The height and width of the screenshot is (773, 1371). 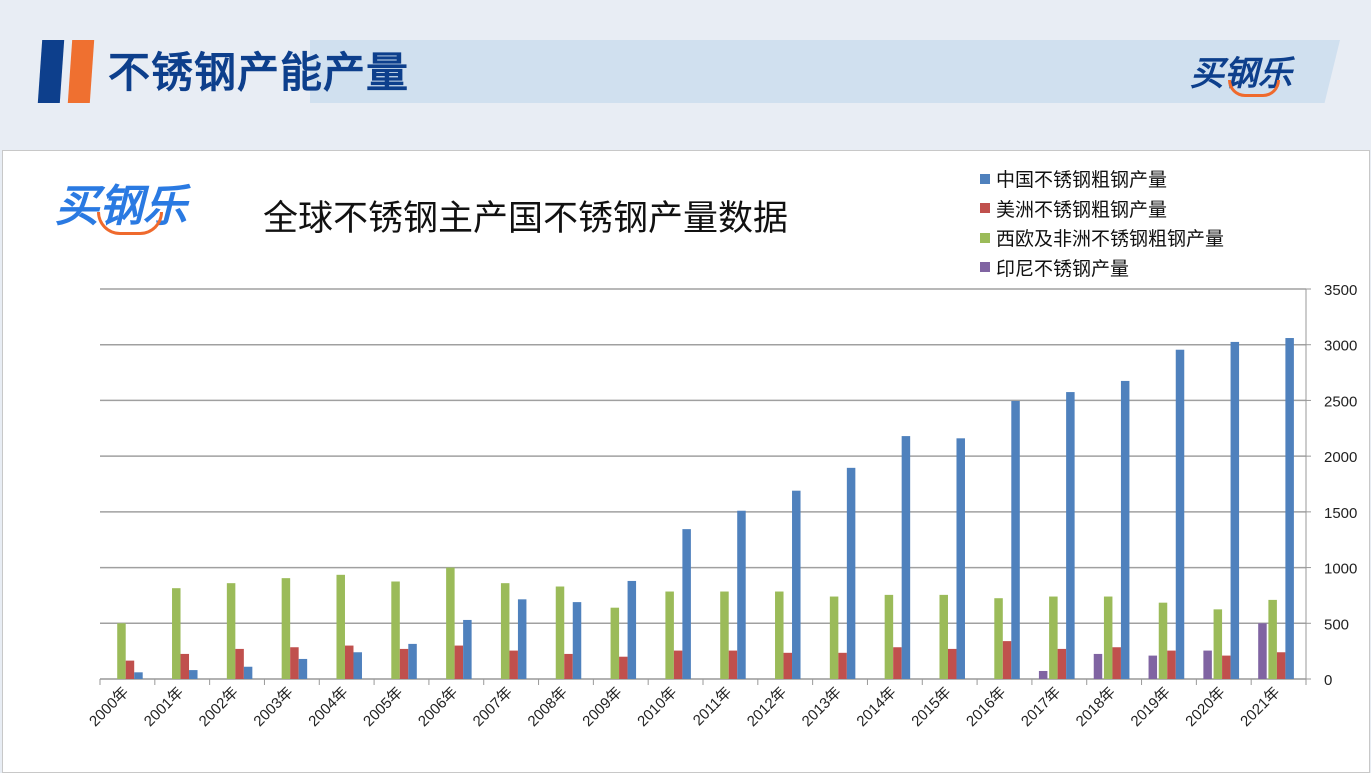 What do you see at coordinates (383, 707) in the screenshot?
I see `x-tick-label: 2005年` at bounding box center [383, 707].